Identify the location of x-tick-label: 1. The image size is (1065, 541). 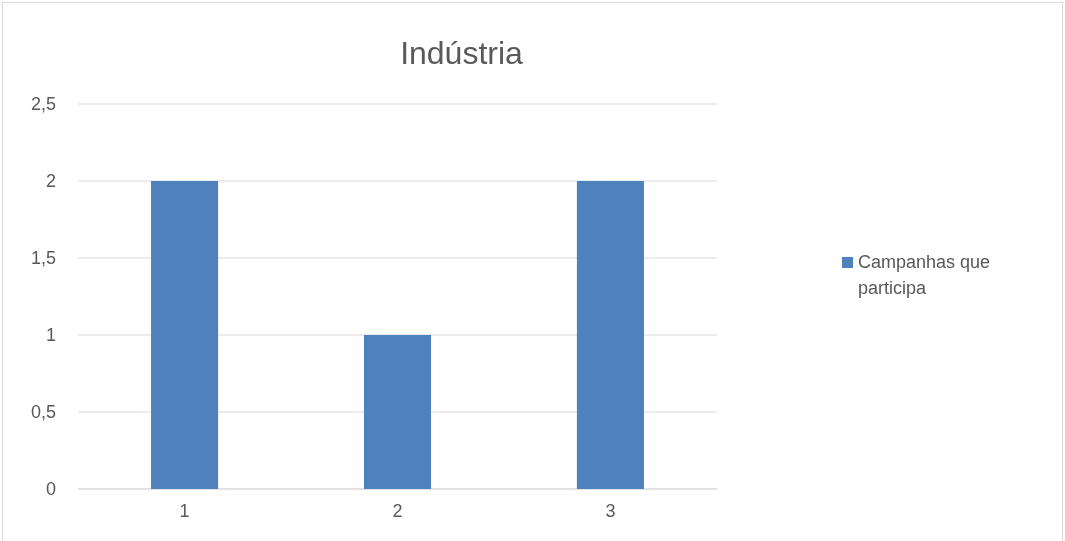
(184, 511).